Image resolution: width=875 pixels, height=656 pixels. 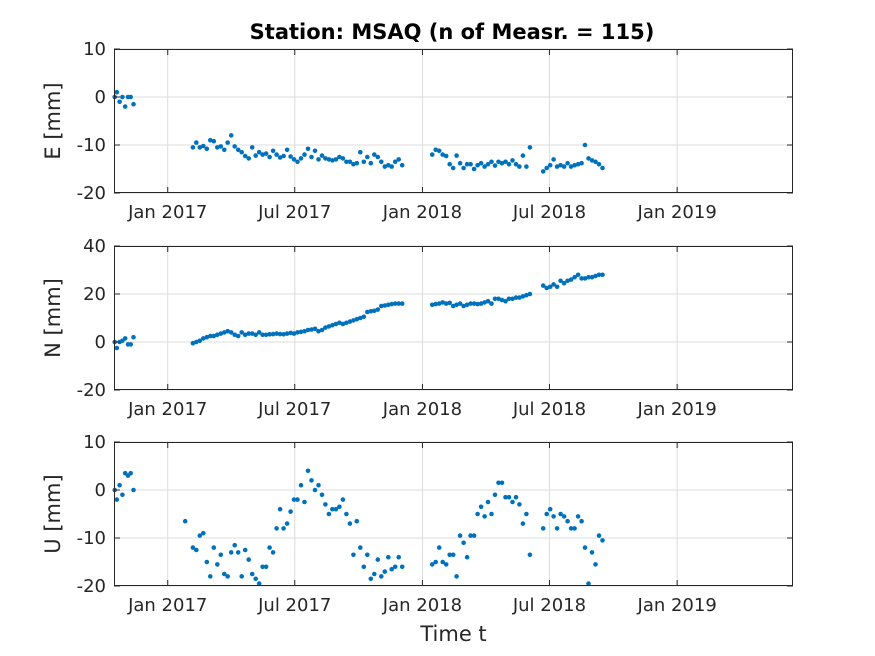 What do you see at coordinates (94, 294) in the screenshot?
I see `y-tick-label: 20` at bounding box center [94, 294].